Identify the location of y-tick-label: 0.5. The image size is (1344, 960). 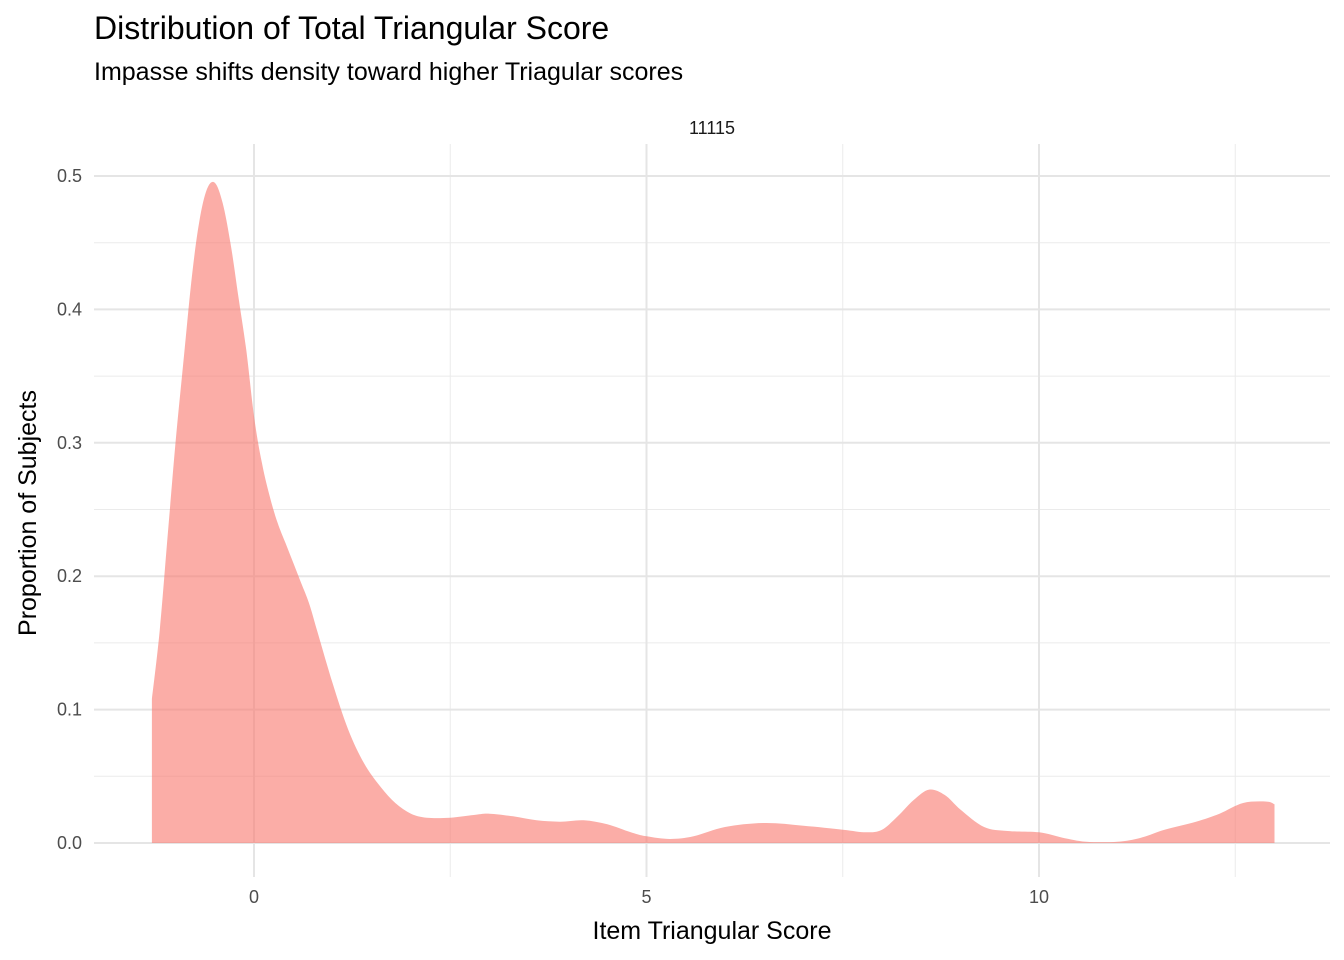
(69, 176).